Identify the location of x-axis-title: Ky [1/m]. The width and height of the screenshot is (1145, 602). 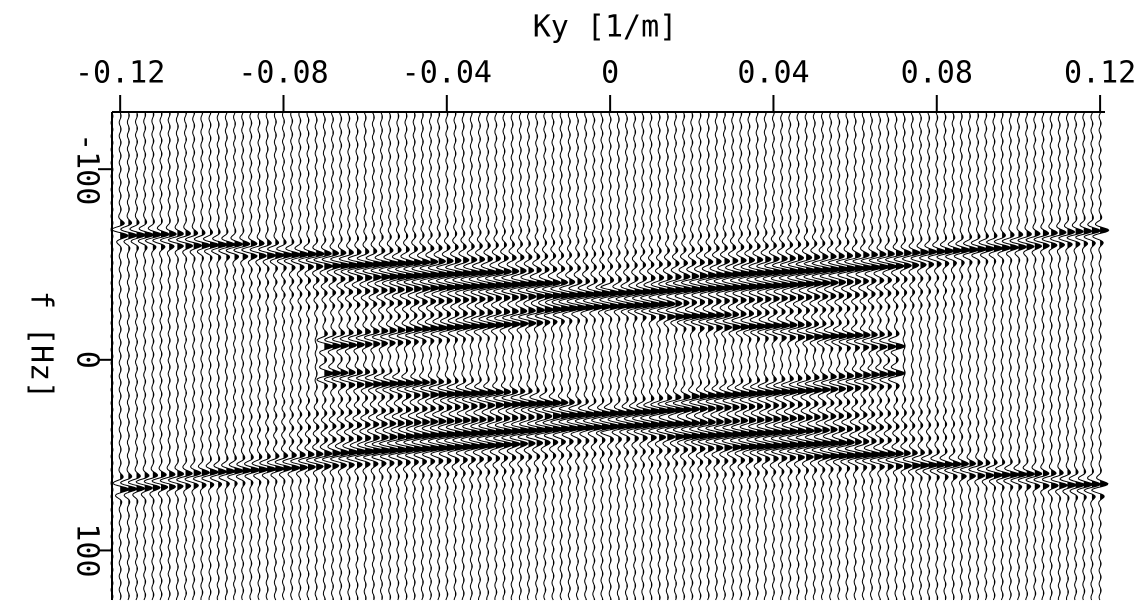
(605, 27).